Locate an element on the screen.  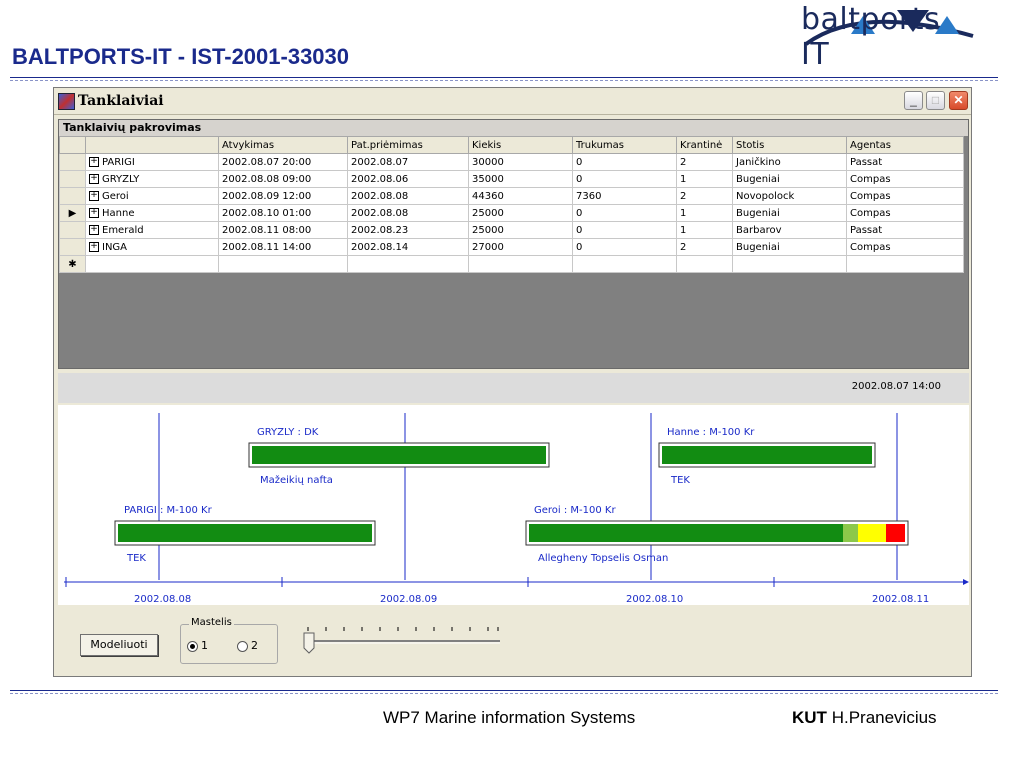
ship-name-cell: + Geroi is located at coordinates (152, 196).